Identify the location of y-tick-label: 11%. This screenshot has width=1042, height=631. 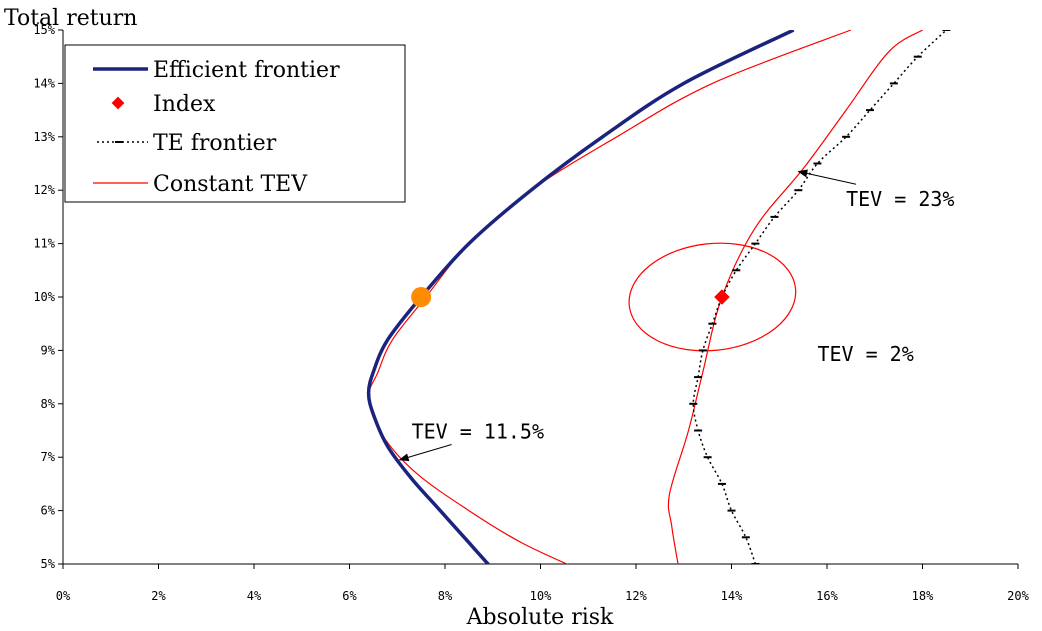
(44, 244).